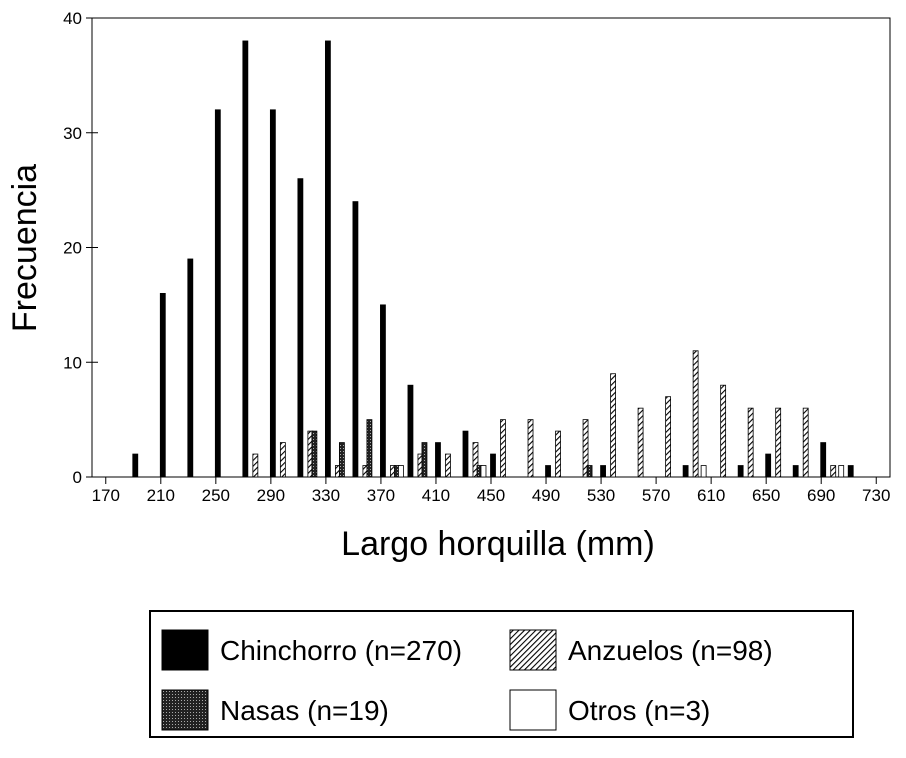  I want to click on x-tick-label: 690, so click(821, 495).